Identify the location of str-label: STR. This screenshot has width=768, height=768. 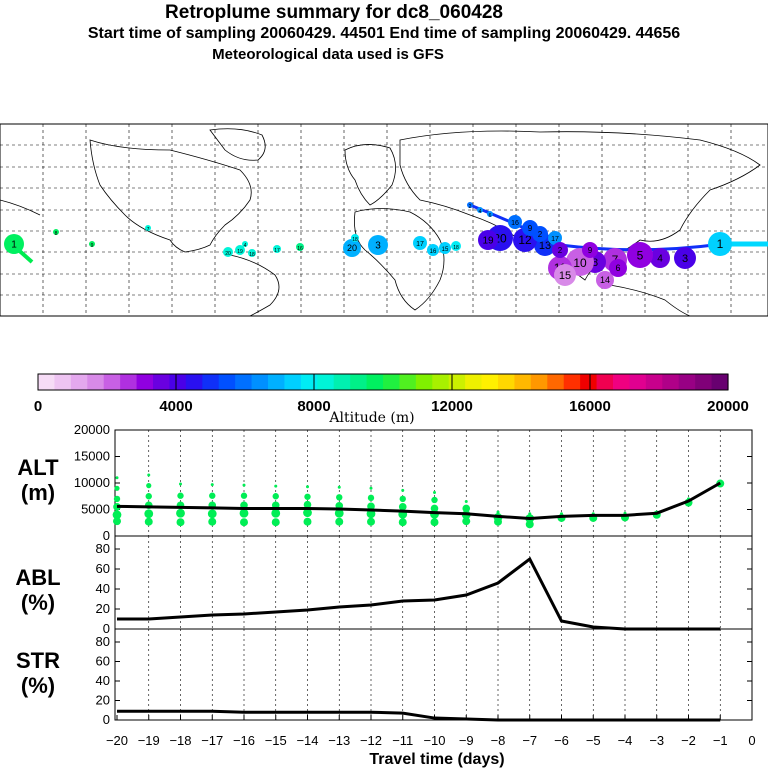
(38, 660).